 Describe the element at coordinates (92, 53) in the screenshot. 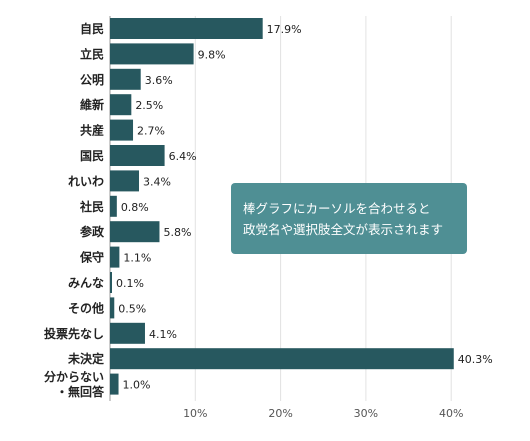

I see `category-label: 立民` at that location.